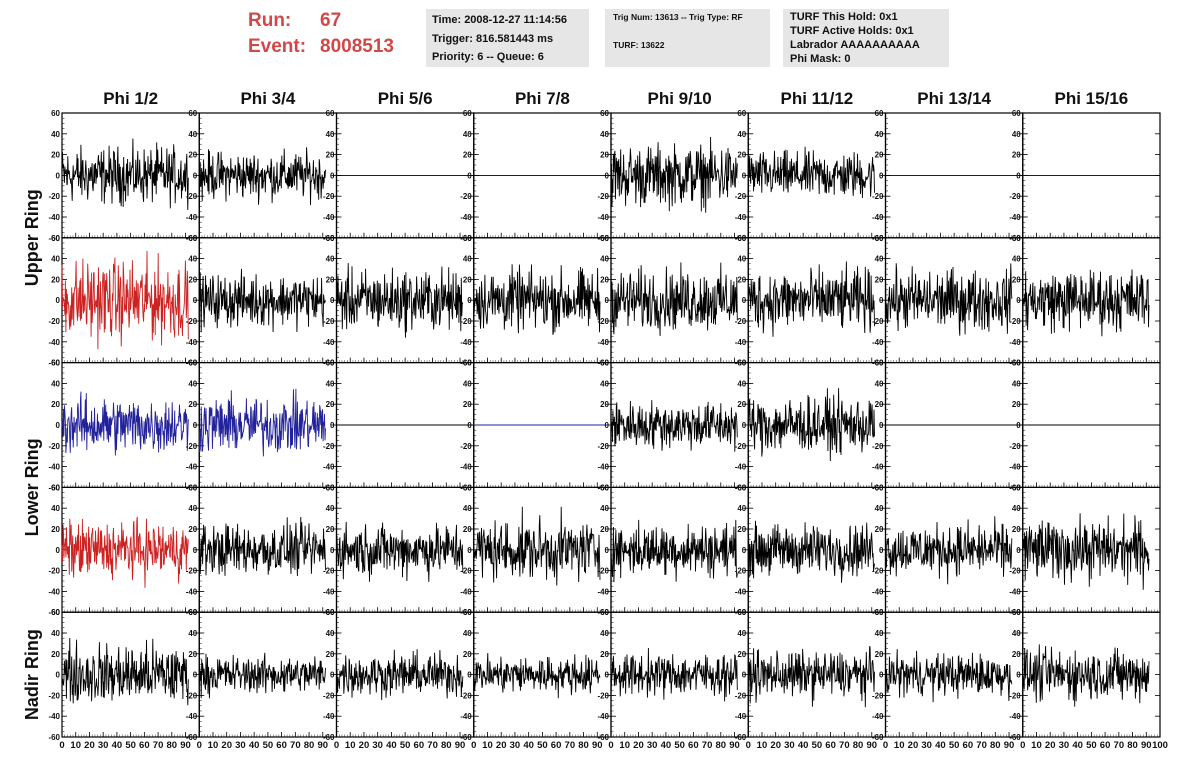  I want to click on run-label: Run:, so click(270, 20).